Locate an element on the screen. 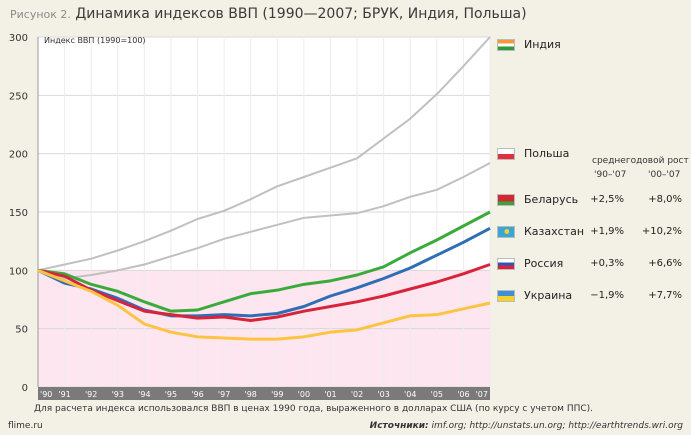  india-flag-icon is located at coordinates (506, 44).